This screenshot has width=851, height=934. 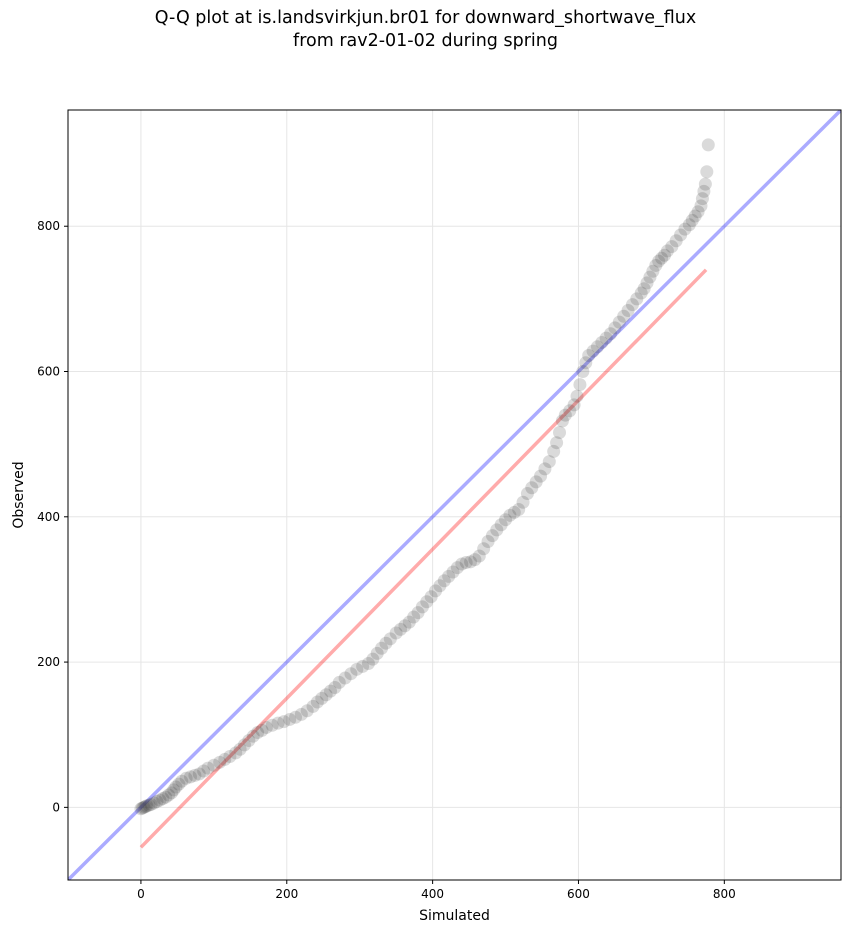 What do you see at coordinates (141, 894) in the screenshot?
I see `x-tick-label: 0` at bounding box center [141, 894].